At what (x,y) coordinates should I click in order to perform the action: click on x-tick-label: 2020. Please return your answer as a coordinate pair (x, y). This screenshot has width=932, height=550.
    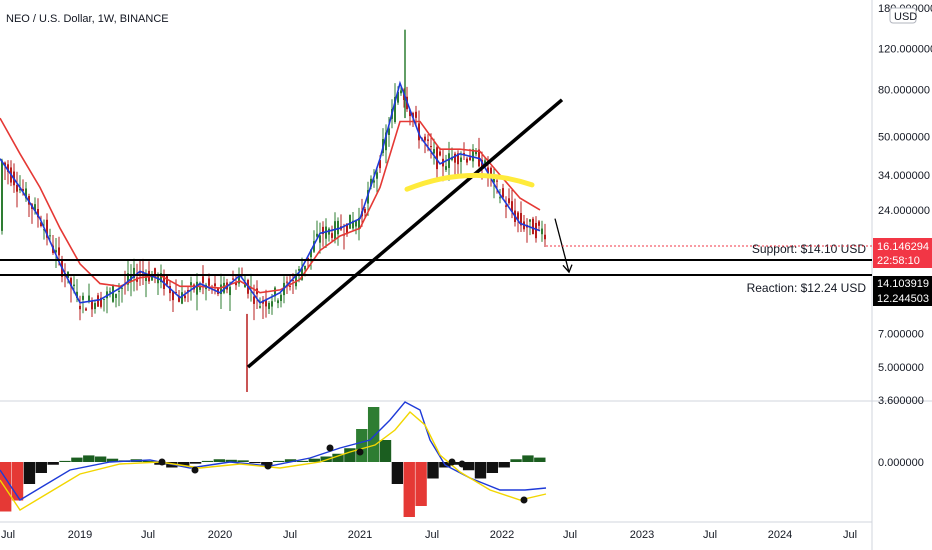
    Looking at the image, I should click on (220, 535).